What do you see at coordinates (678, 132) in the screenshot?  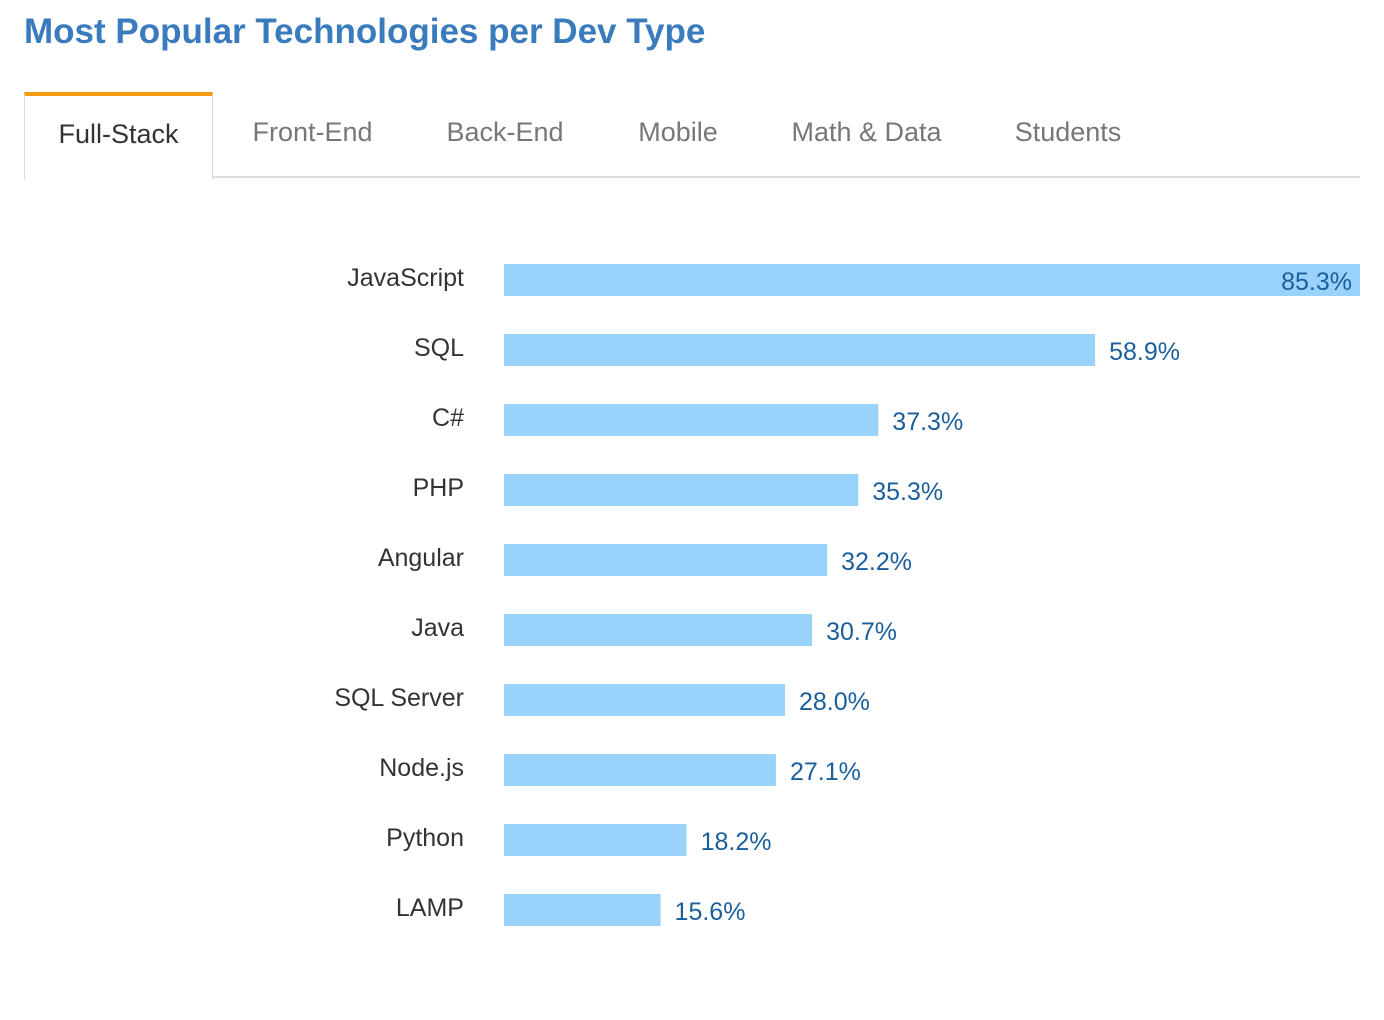 I see `tab-mobile: Mobile` at bounding box center [678, 132].